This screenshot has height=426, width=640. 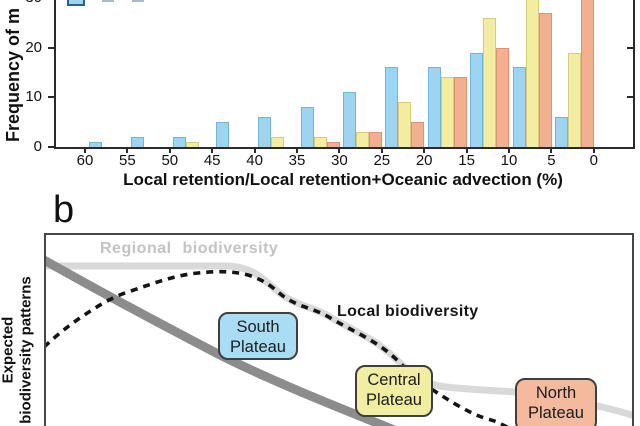 What do you see at coordinates (189, 248) in the screenshot?
I see `regional-biodiversity-label: Regional biodiversity` at bounding box center [189, 248].